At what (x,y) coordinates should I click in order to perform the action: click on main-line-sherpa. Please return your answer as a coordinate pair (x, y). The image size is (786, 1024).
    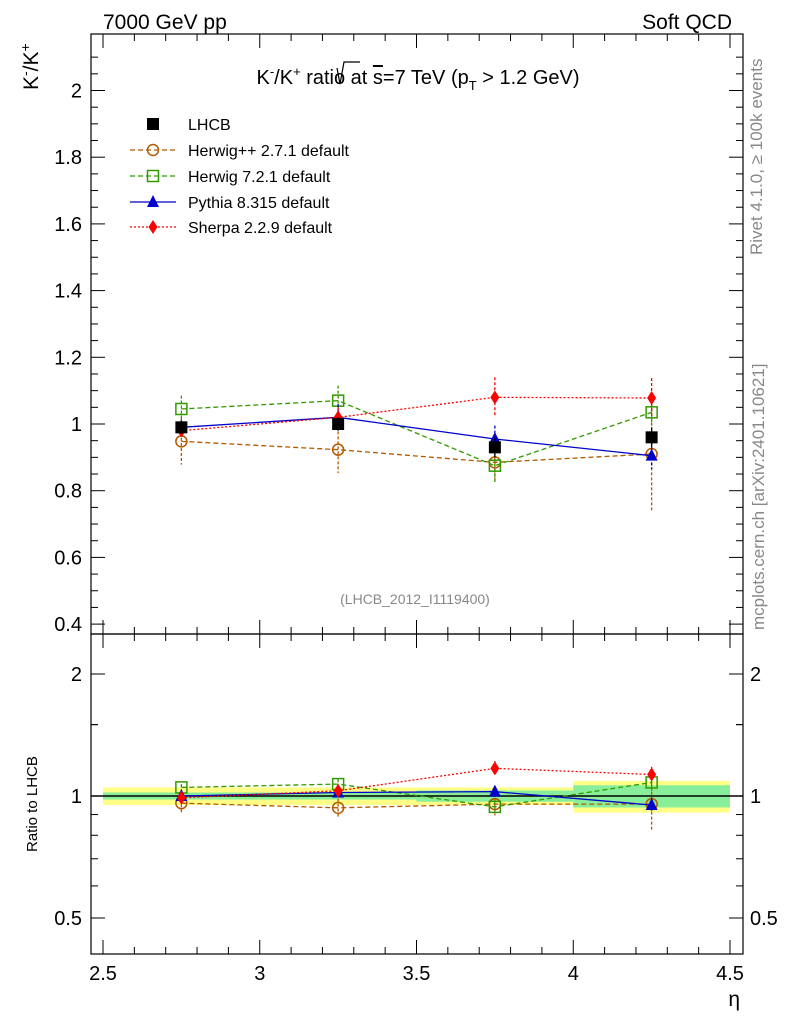
    Looking at the image, I should click on (416, 414).